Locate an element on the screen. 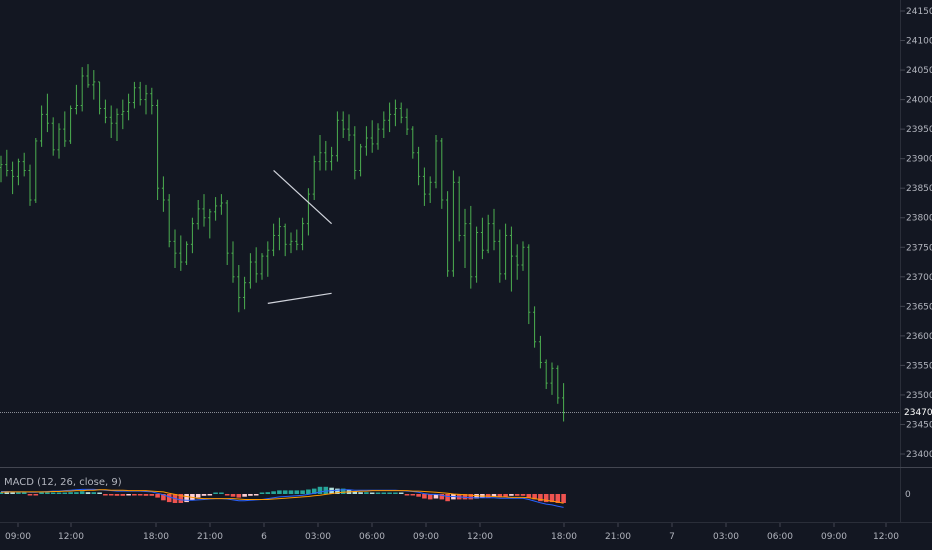 This screenshot has height=550, width=932. price-tick-label: 23800 is located at coordinates (919, 219).